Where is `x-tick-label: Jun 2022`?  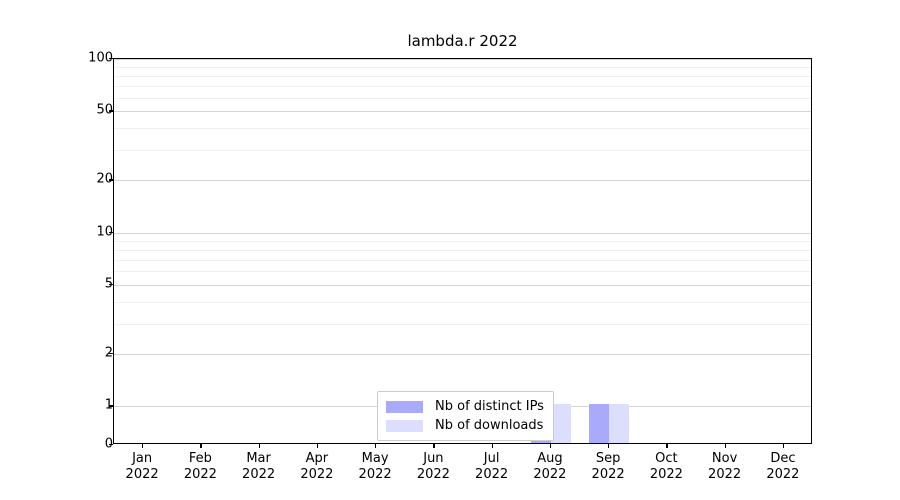
x-tick-label: Jun 2022 is located at coordinates (433, 467).